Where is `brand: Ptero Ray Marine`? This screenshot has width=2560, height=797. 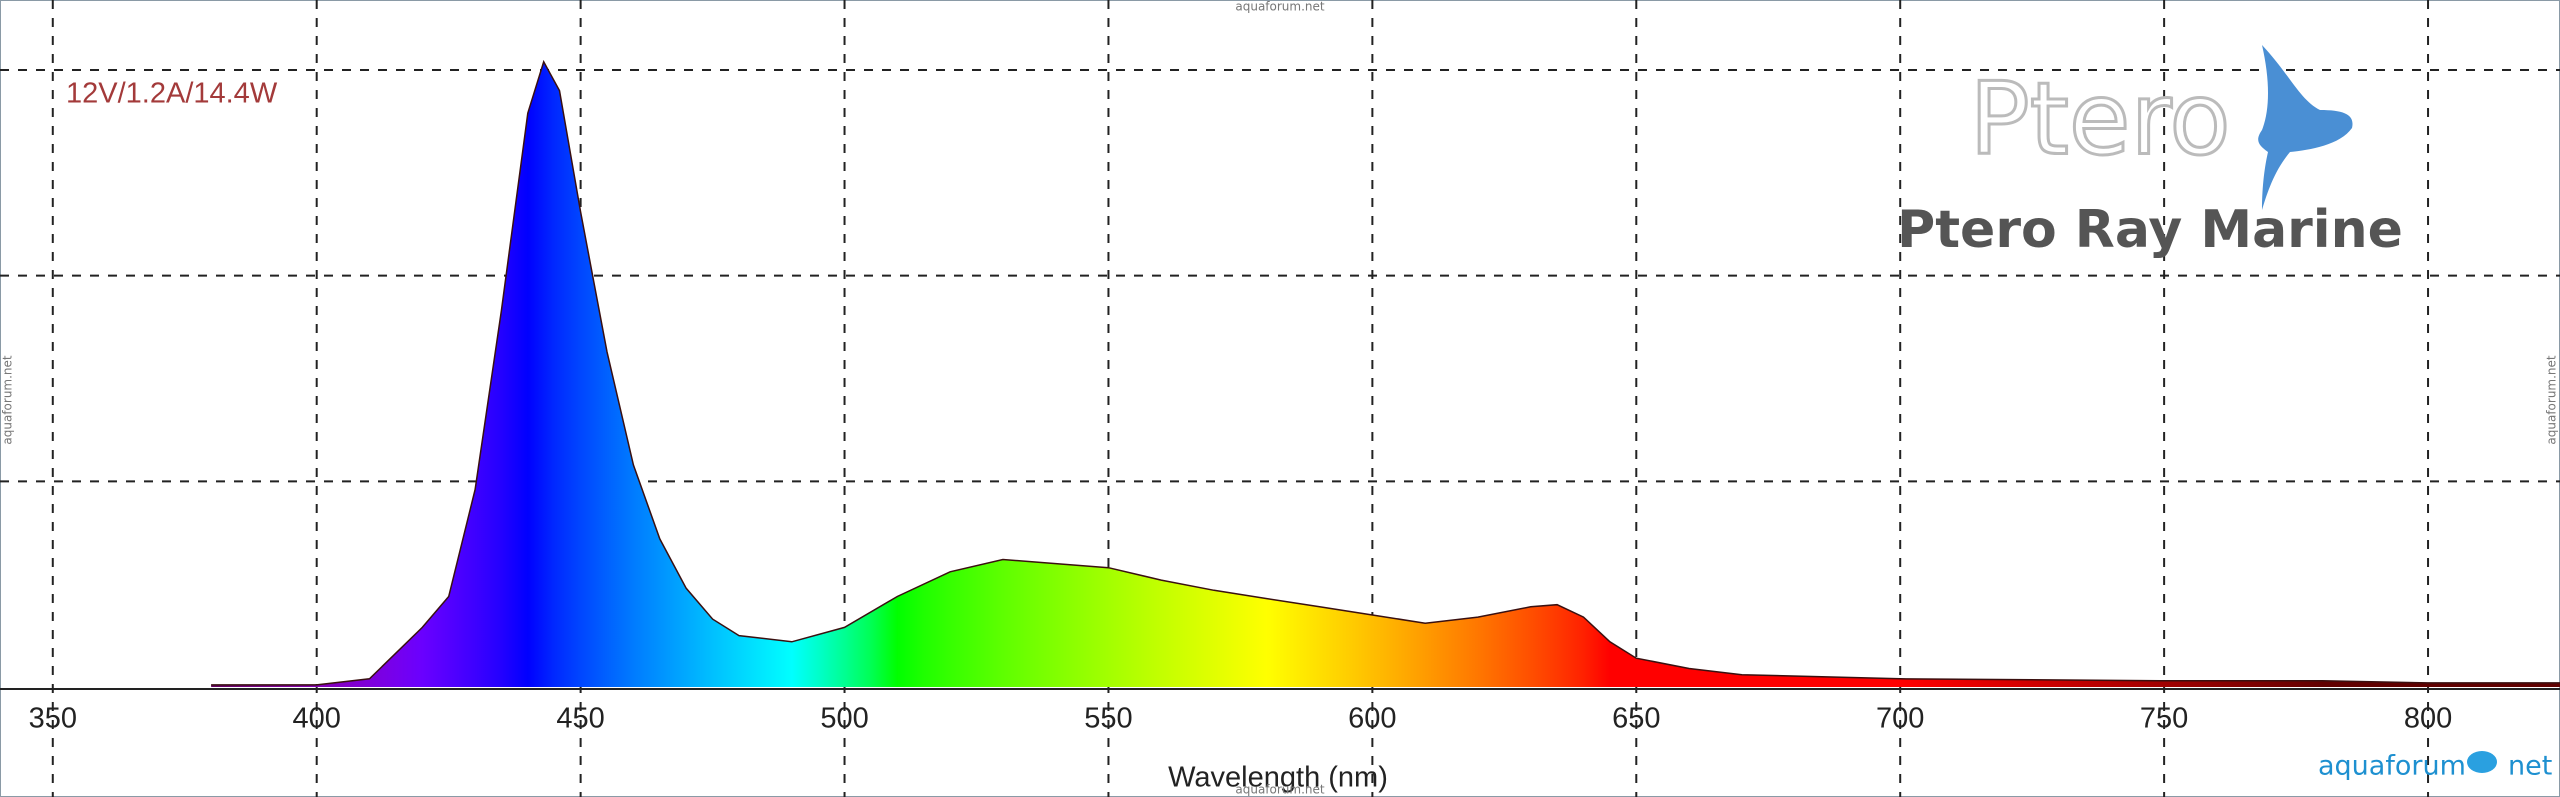
brand: Ptero Ray Marine is located at coordinates (2150, 230).